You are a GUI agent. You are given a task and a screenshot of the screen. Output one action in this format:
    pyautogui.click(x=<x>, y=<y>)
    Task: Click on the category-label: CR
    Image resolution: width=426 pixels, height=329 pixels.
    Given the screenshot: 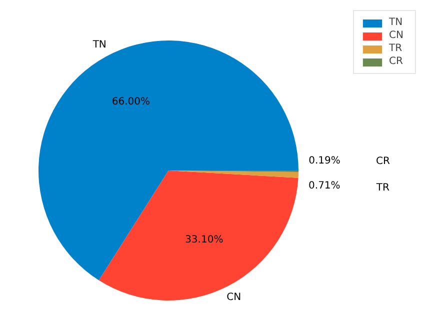 What is the action you would take?
    pyautogui.click(x=383, y=161)
    